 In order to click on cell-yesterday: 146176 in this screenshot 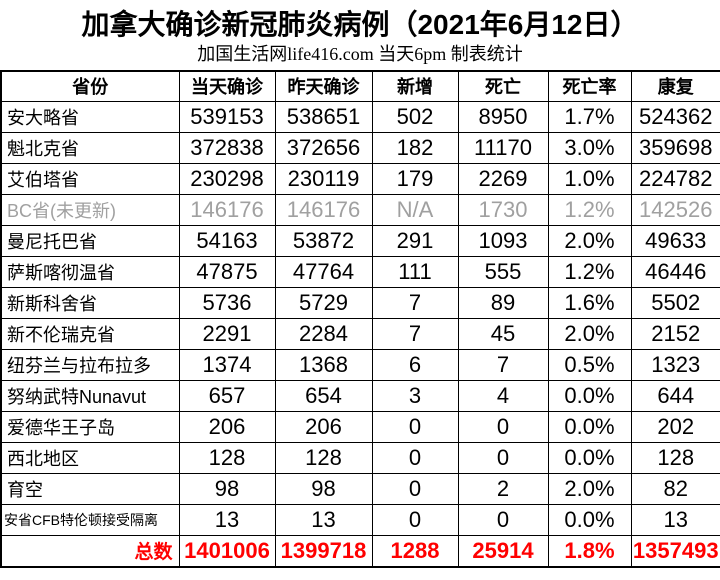, I will do `click(323, 209)`.